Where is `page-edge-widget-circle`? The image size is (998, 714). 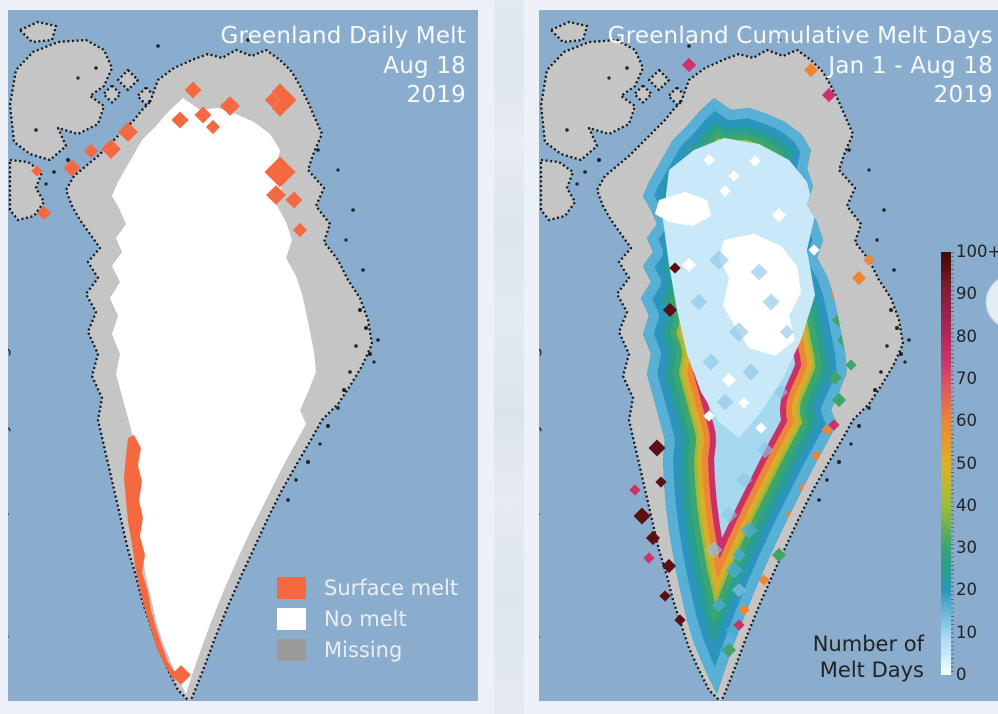 page-edge-widget-circle is located at coordinates (992, 302).